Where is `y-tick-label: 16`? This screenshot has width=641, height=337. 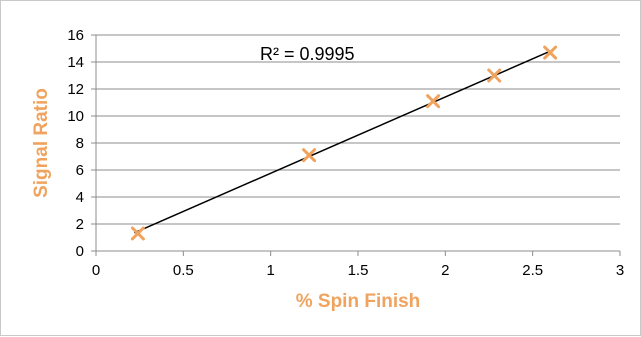 y-tick-label: 16 is located at coordinates (75, 35).